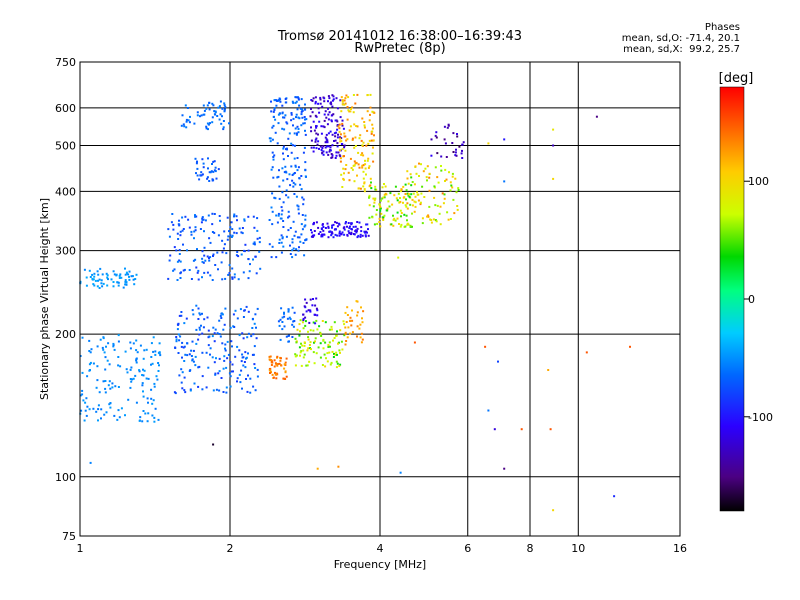  I want to click on colorbar-tick-label: -100, so click(760, 417).